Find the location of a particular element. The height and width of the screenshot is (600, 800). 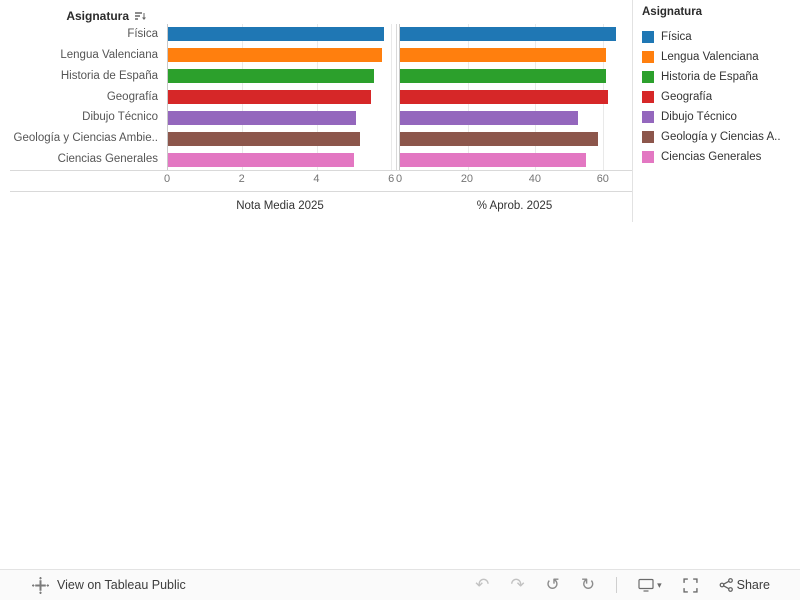

row-label: Dibujo Técnico is located at coordinates (120, 117).